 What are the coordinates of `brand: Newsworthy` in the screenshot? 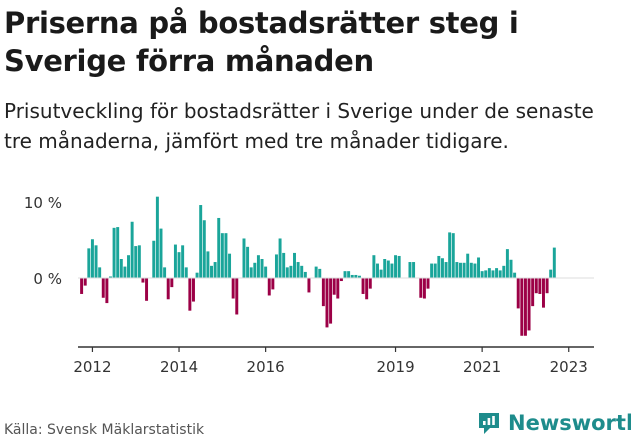 It's located at (553, 423).